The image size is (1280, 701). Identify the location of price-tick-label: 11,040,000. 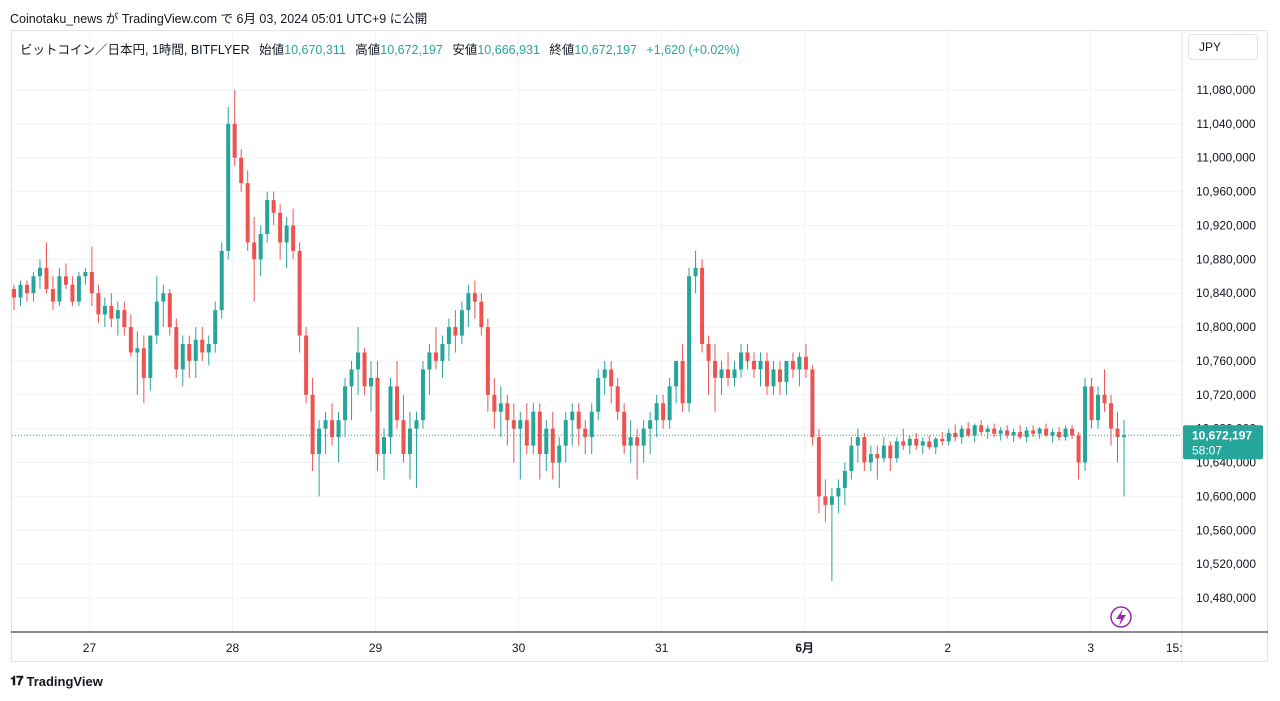
(1225, 124).